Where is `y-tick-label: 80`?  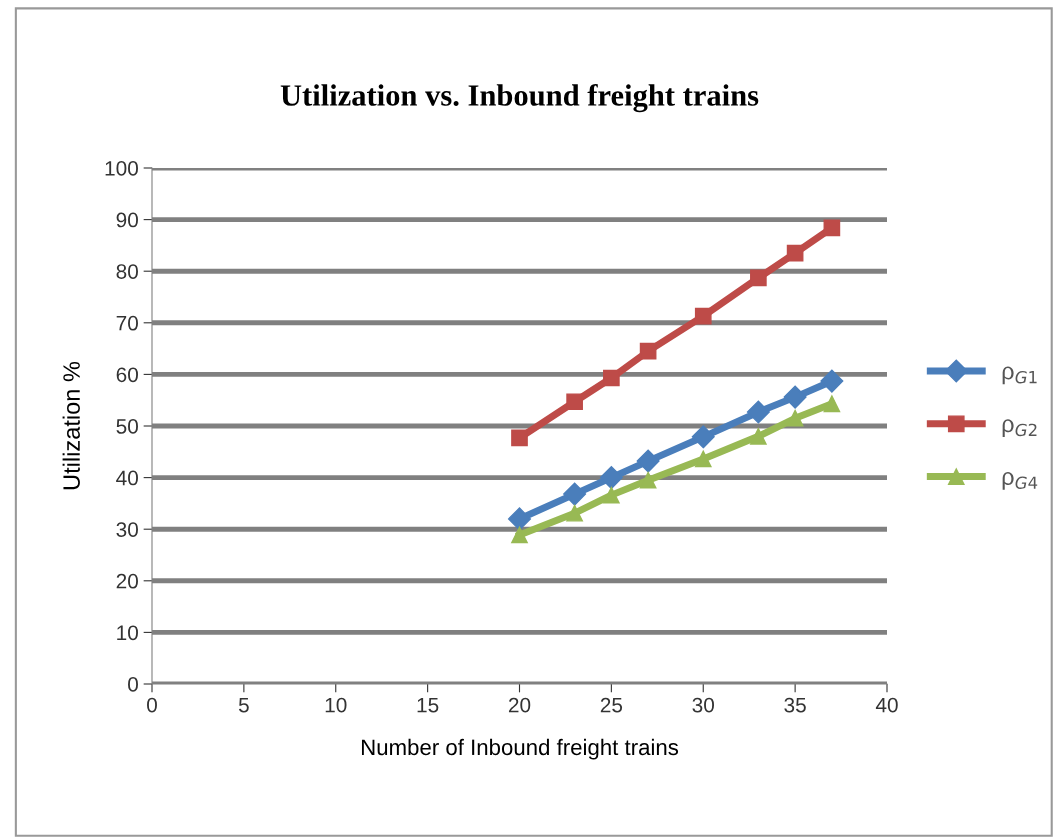 y-tick-label: 80 is located at coordinates (127, 271).